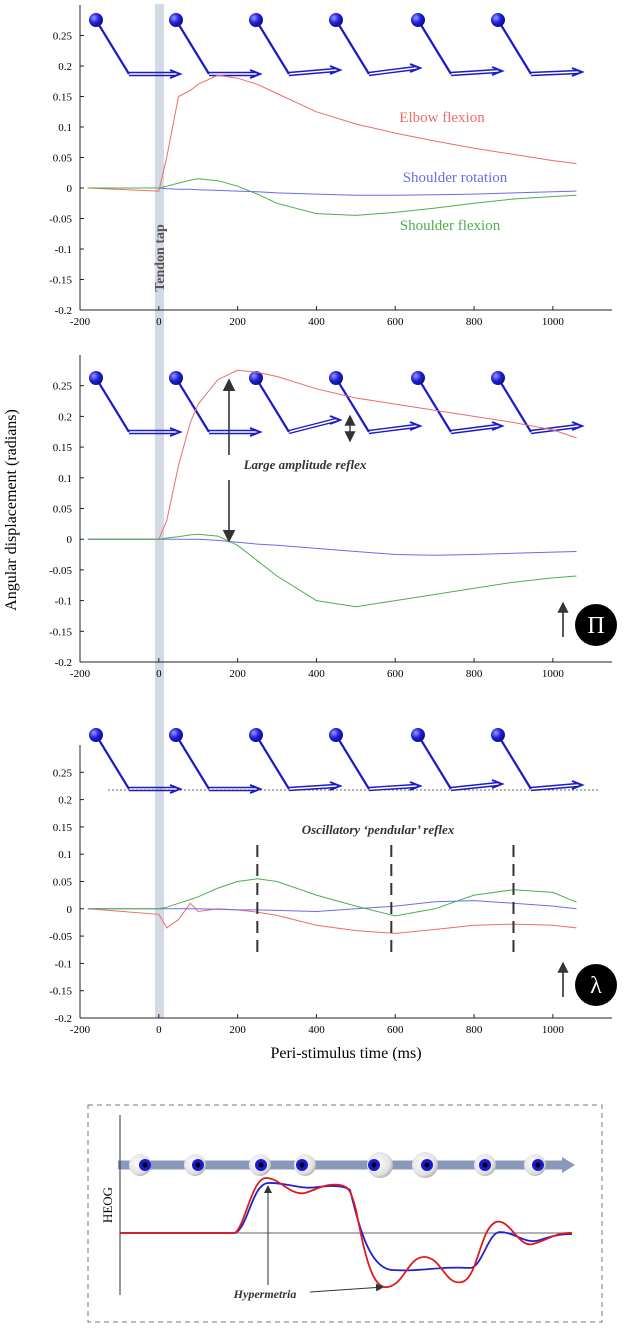 Image resolution: width=633 pixels, height=1332 pixels. Describe the element at coordinates (378, 829) in the screenshot. I see `annotation: Oscillatory ‘pendular’ reflex` at that location.